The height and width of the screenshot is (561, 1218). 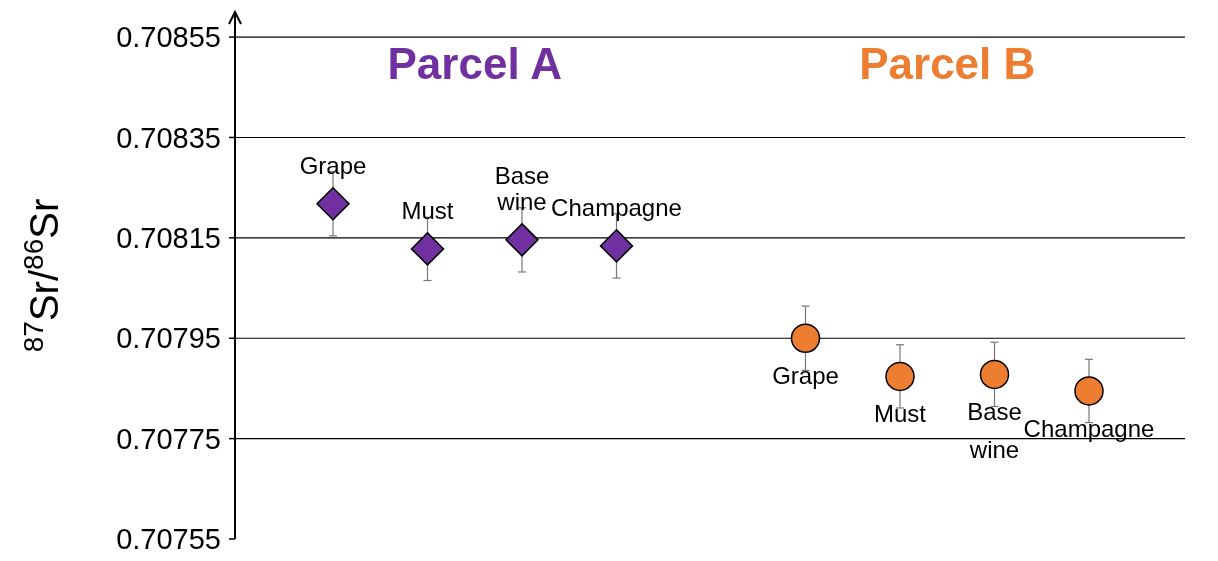 I want to click on y-tick-label: 0.70815, so click(x=168, y=238).